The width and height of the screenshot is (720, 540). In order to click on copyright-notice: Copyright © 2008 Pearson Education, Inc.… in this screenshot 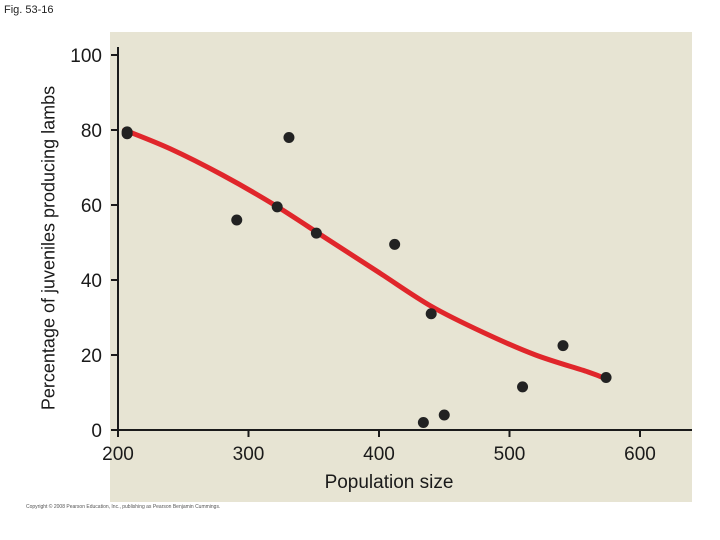, I will do `click(123, 507)`.